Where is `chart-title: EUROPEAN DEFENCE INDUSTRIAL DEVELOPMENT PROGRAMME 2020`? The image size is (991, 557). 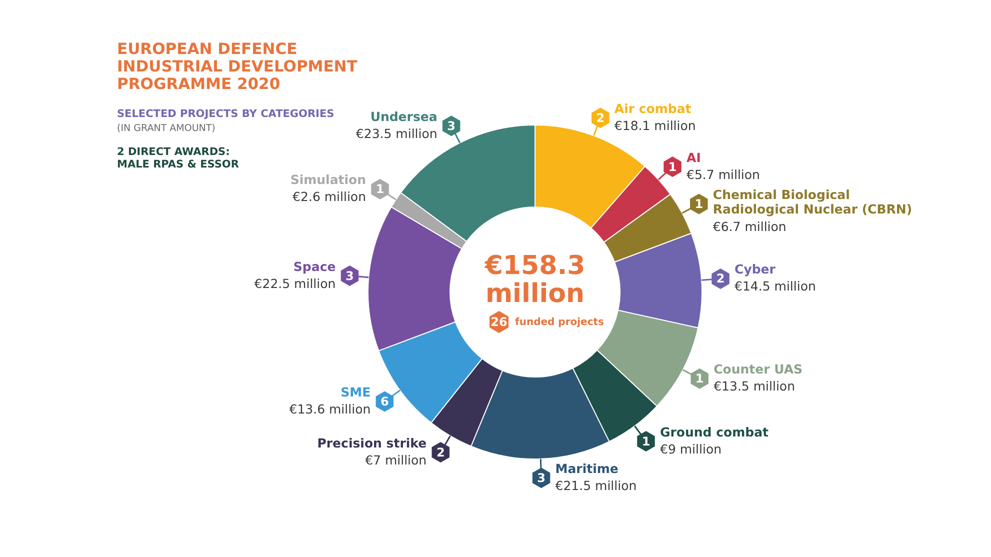 chart-title: EUROPEAN DEFENCE INDUSTRIAL DEVELOPMENT PROGRAMME 2020 is located at coordinates (237, 66).